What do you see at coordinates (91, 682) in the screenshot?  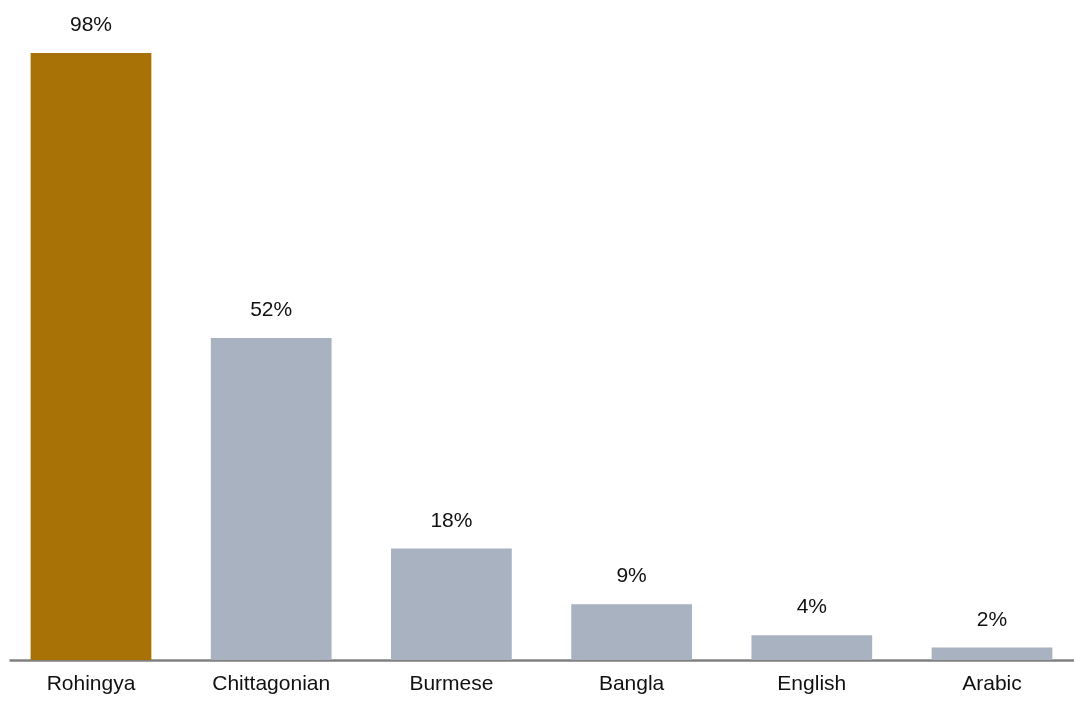 I see `x-tick-label: Rohingya` at bounding box center [91, 682].